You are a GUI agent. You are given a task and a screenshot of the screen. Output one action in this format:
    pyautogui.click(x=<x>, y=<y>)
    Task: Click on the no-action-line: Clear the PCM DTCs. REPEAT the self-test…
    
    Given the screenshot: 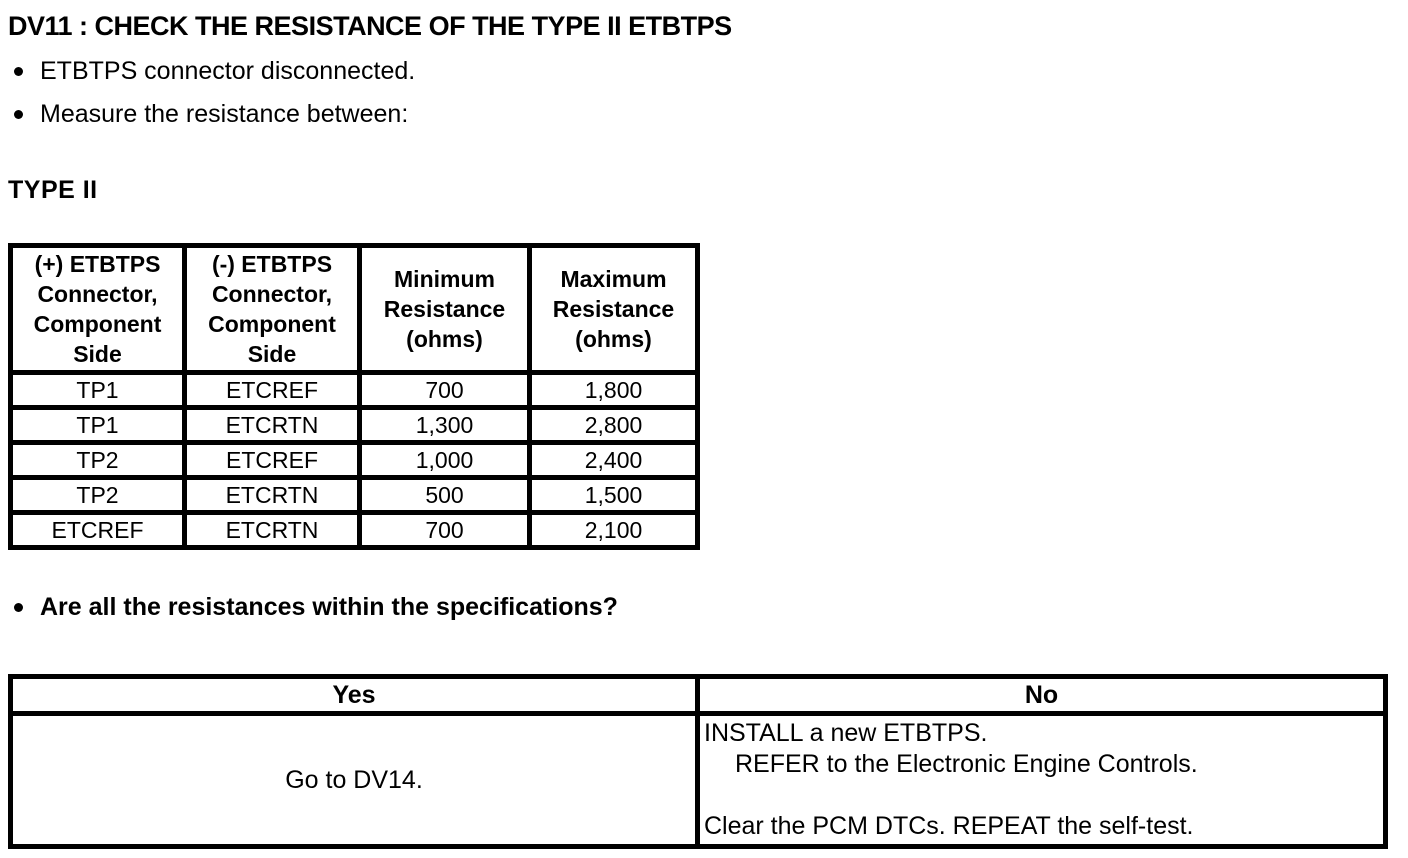 What is the action you would take?
    pyautogui.click(x=949, y=826)
    